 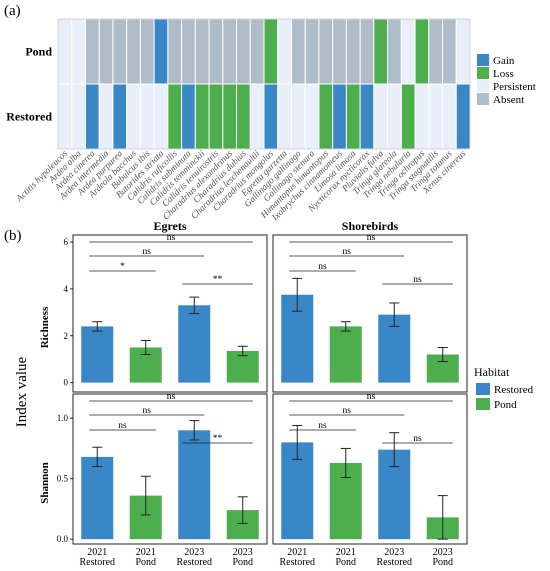 What do you see at coordinates (218, 439) in the screenshot?
I see `significance-label: **` at bounding box center [218, 439].